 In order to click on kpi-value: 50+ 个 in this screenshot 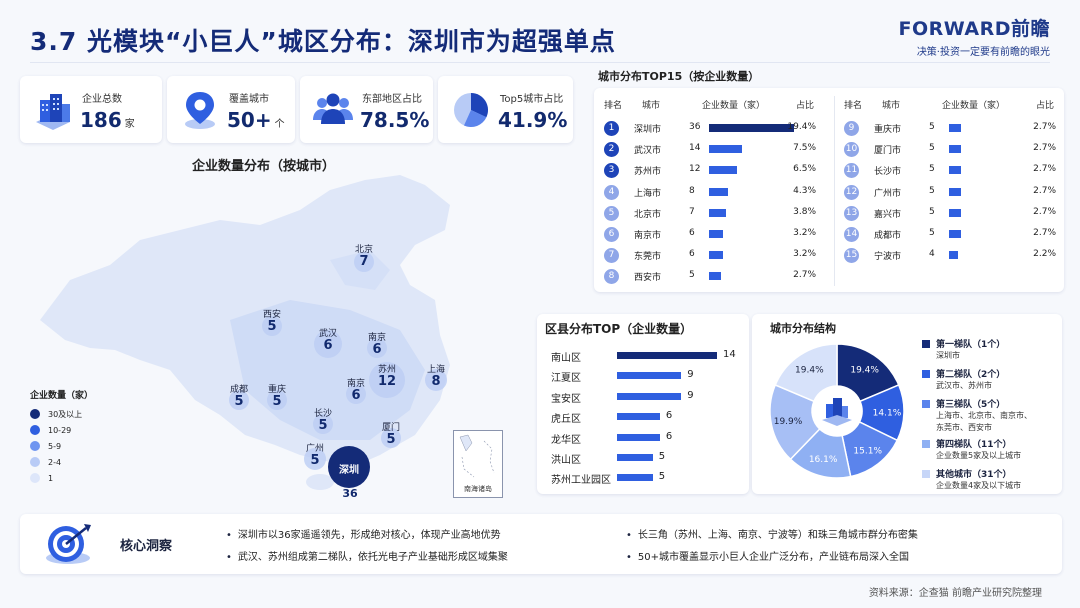, I will do `click(256, 120)`.